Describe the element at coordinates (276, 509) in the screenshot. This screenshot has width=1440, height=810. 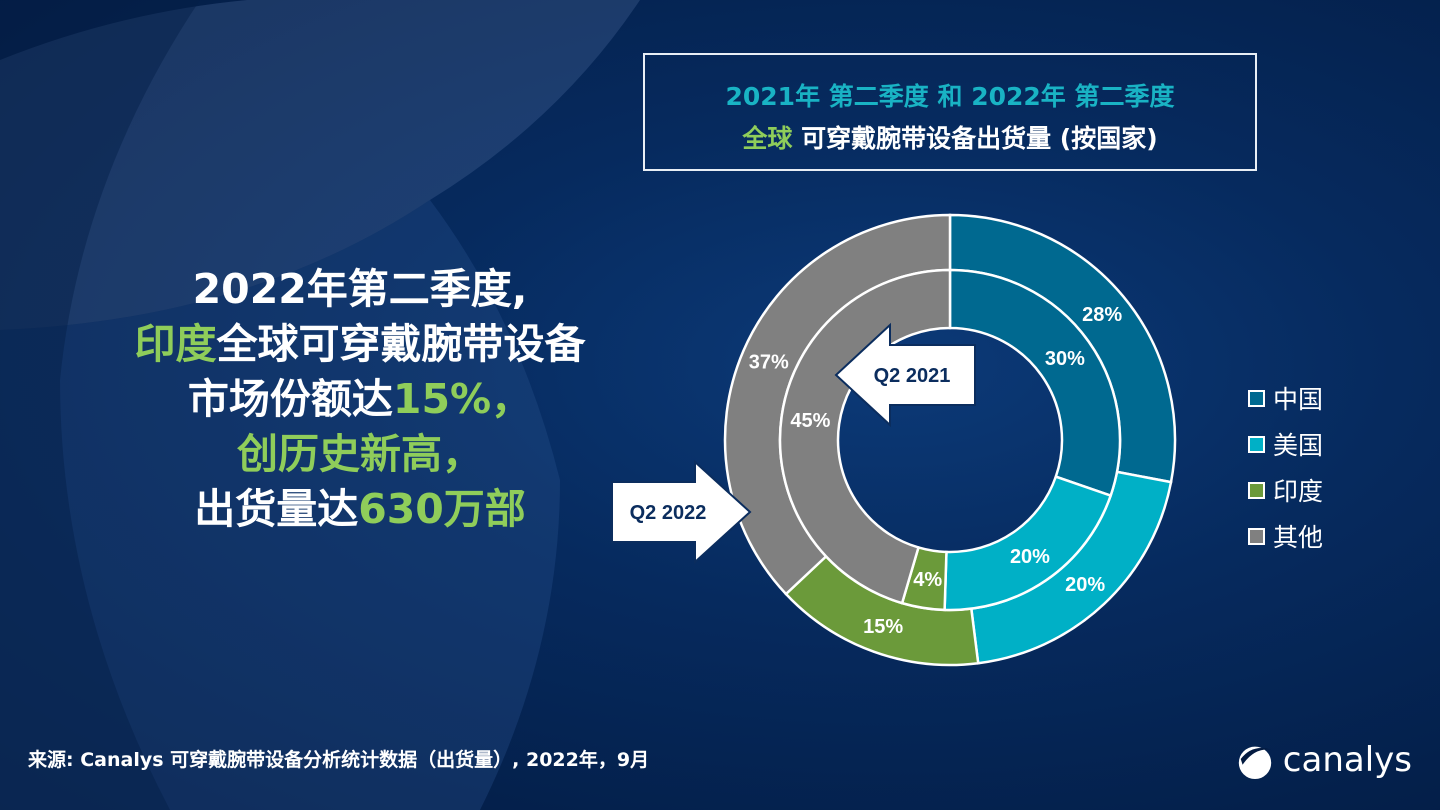
I see `headline-text: 出货量达` at that location.